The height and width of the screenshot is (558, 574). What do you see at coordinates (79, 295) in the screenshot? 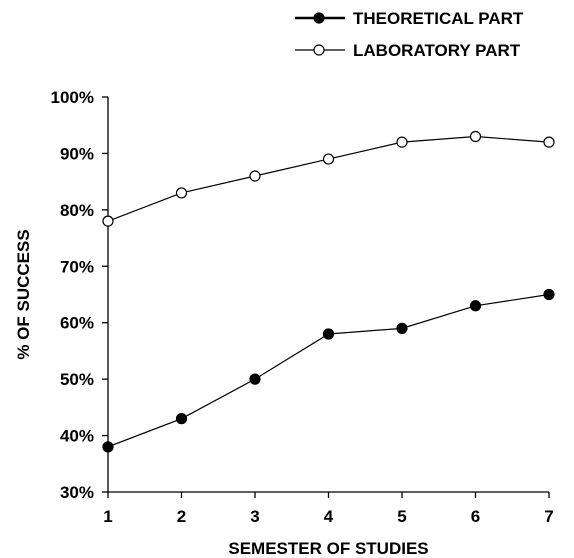
I see `y-axis-ticks: 30% 40% 50% 60% 70% 80% 90% 100%` at bounding box center [79, 295].